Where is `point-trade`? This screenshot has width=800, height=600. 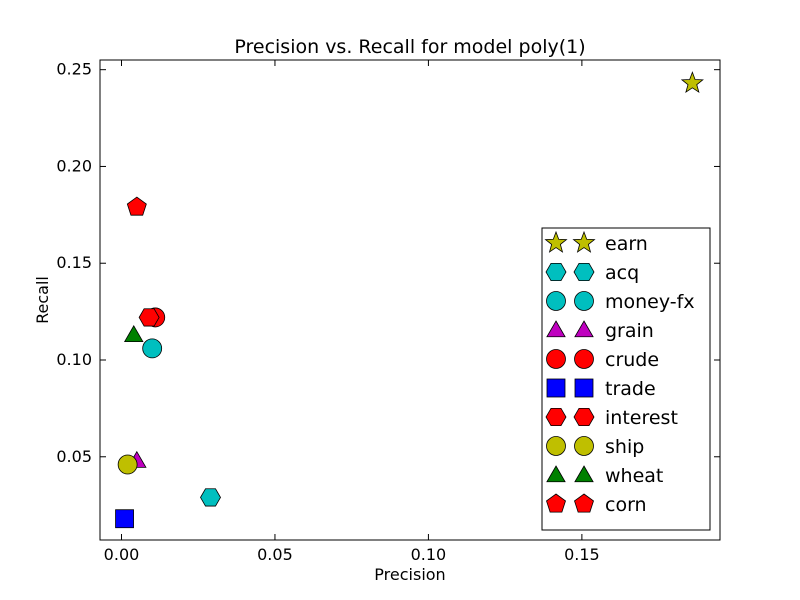
point-trade is located at coordinates (124, 519).